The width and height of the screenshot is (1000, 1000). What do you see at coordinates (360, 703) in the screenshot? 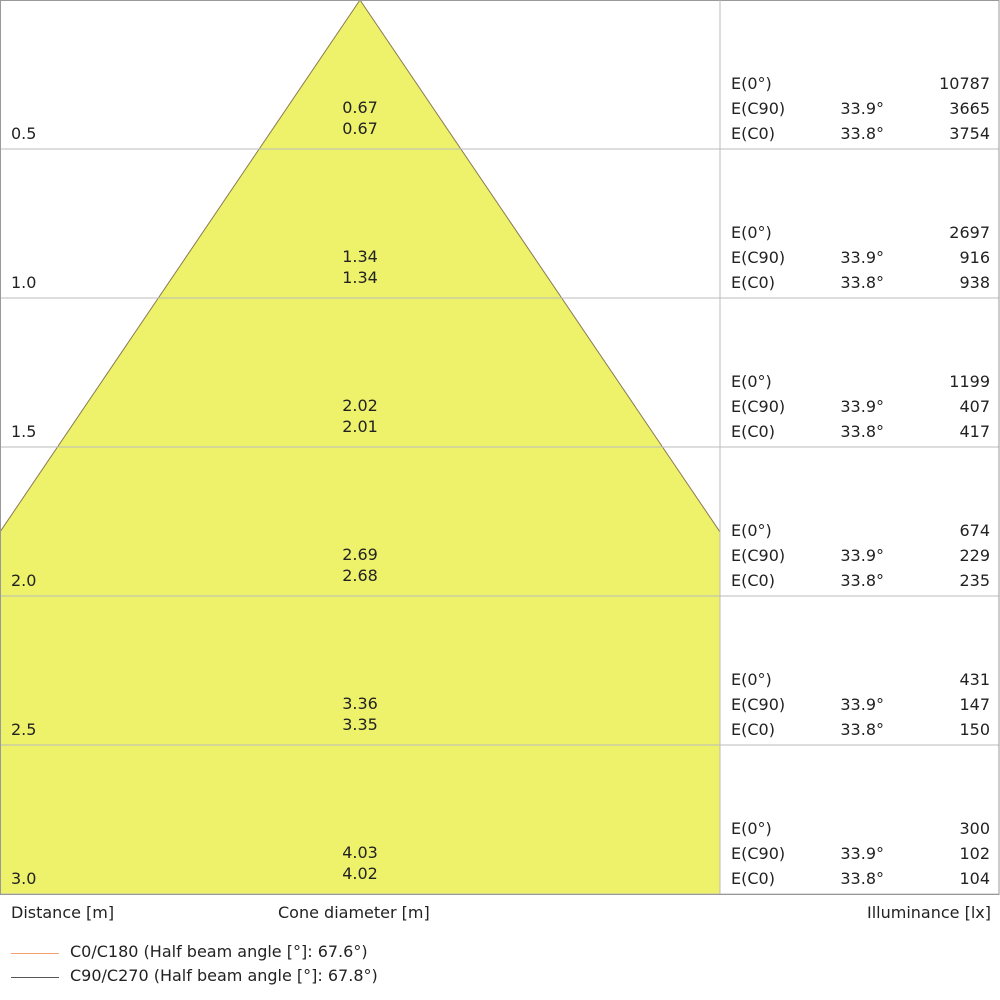
I see `diameter-c90-label: 3.36` at bounding box center [360, 703].